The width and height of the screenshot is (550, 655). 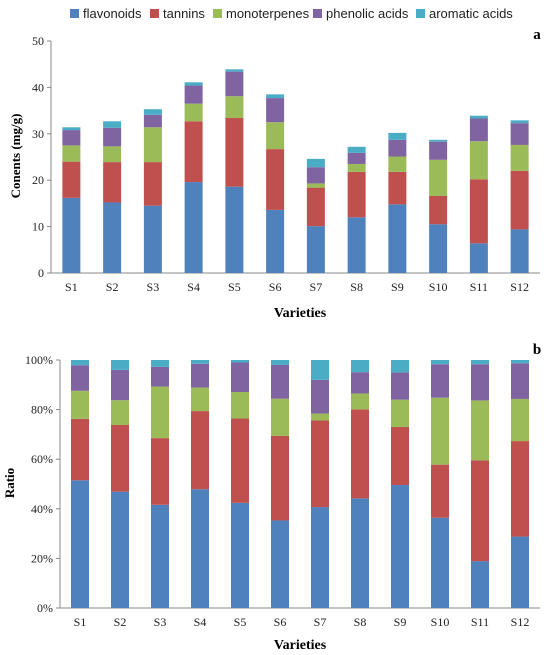 I want to click on bar-phenolic-acids-s10-a, so click(x=438, y=150).